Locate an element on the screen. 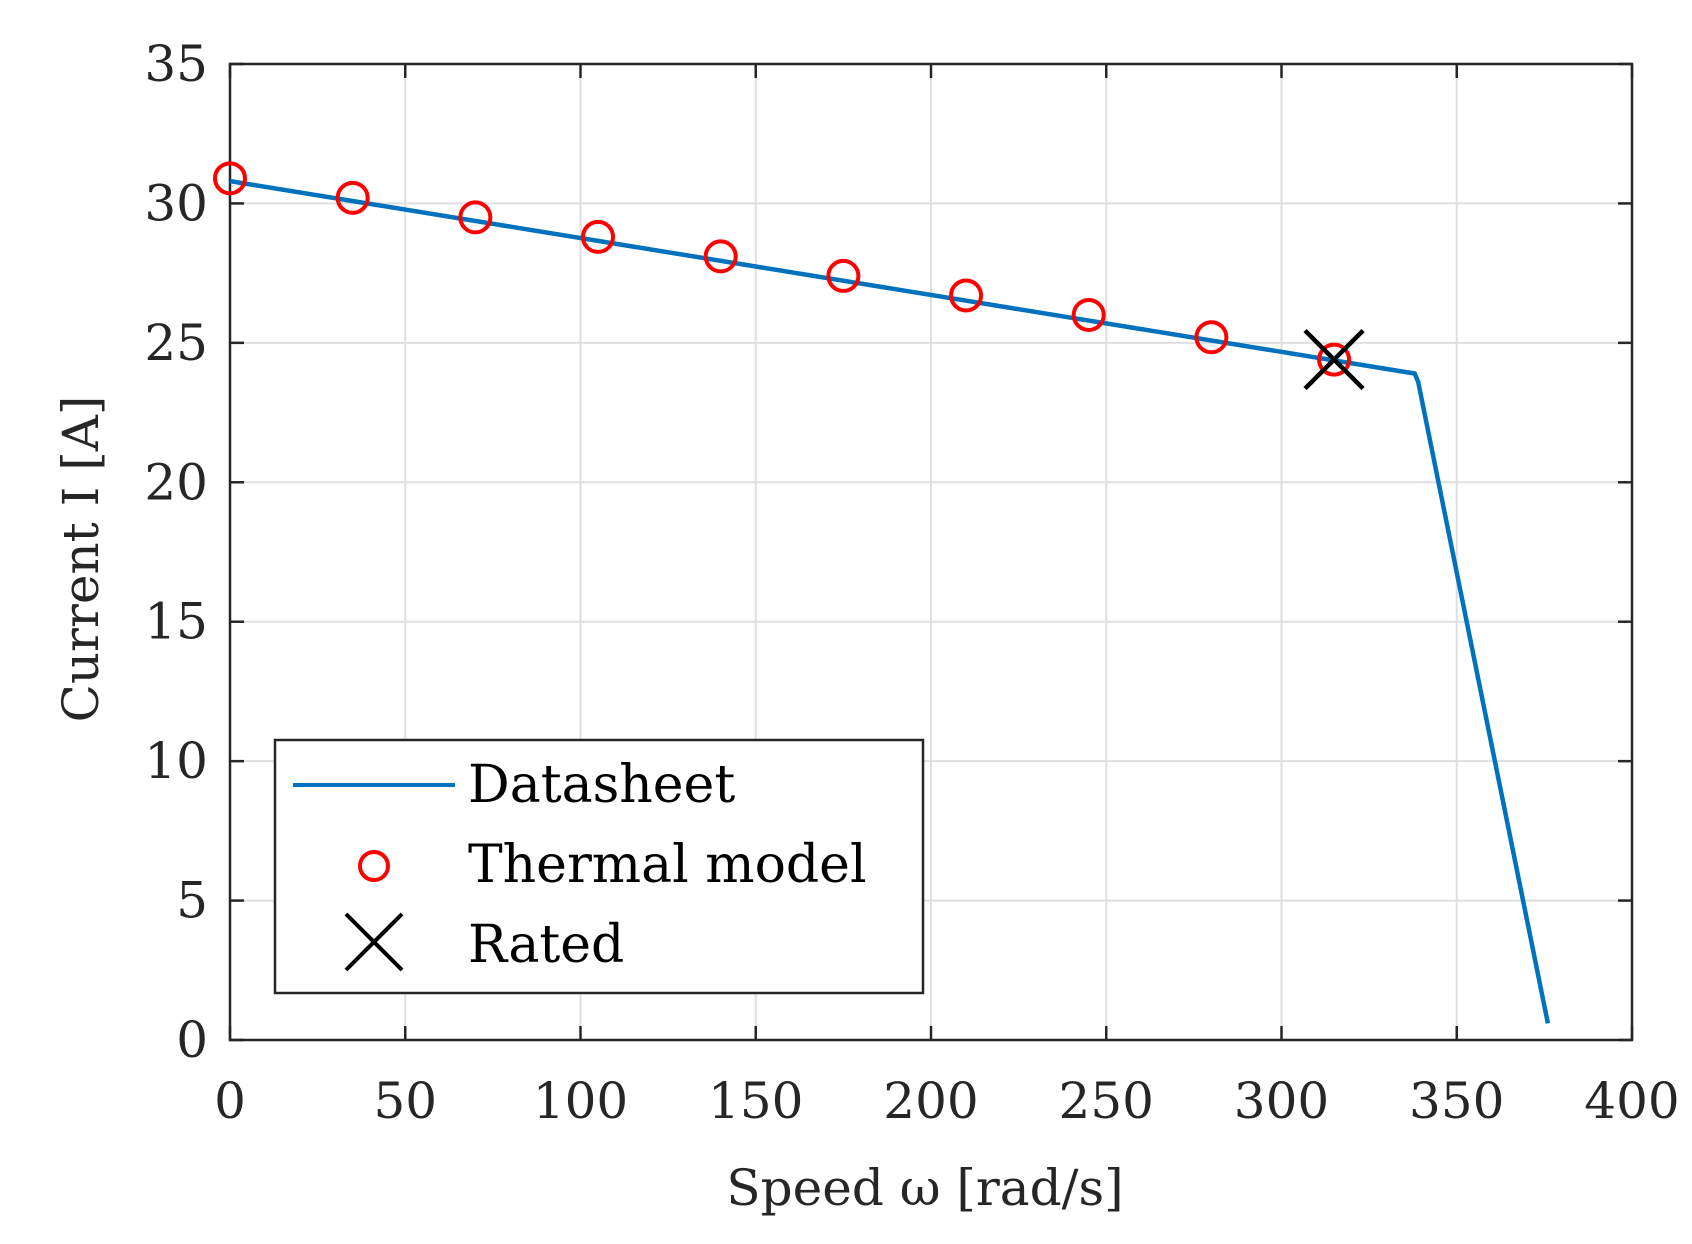 This screenshot has height=1244, width=1692. x-tick-label: 50 is located at coordinates (405, 1101).